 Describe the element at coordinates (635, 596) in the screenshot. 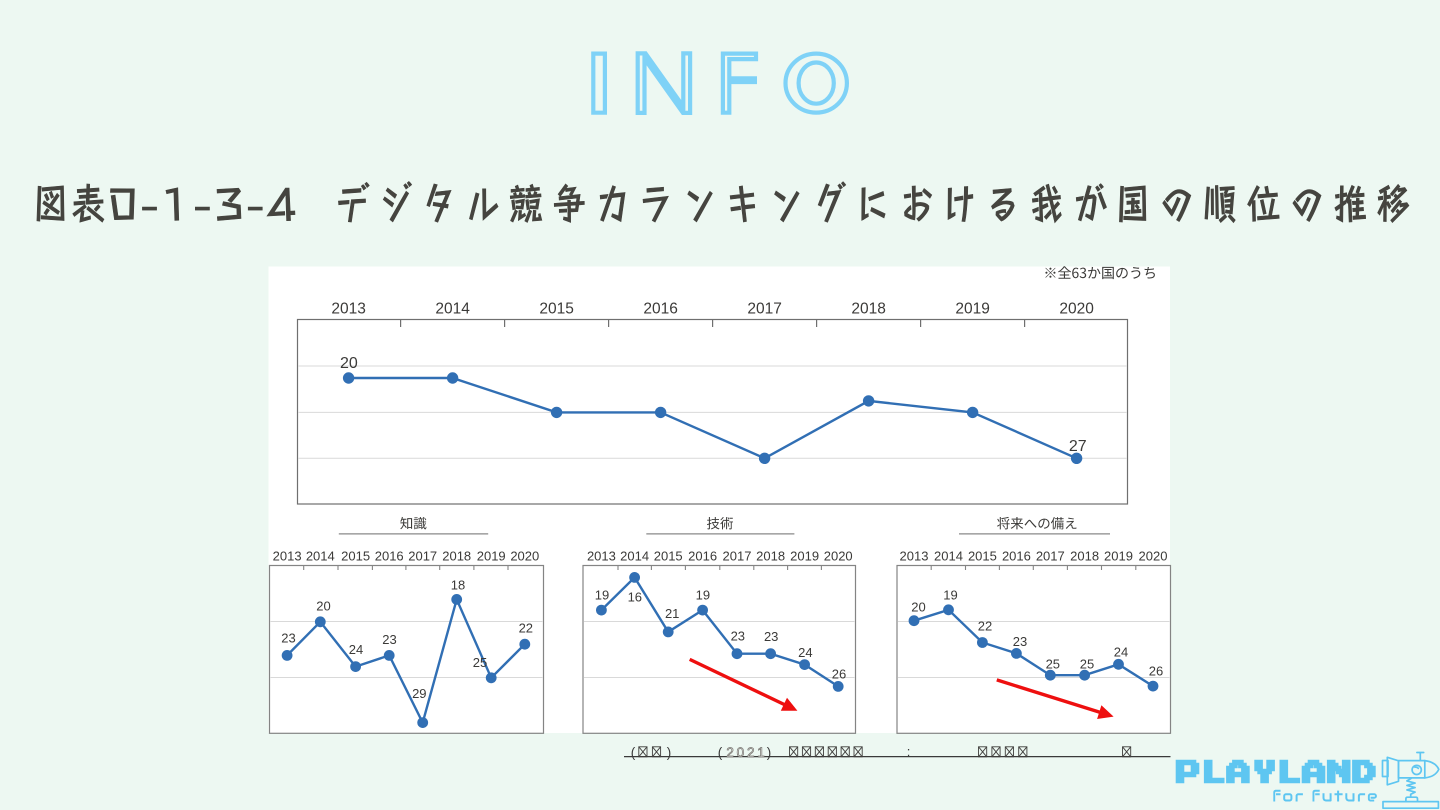

I see `svg-text: 16` at that location.